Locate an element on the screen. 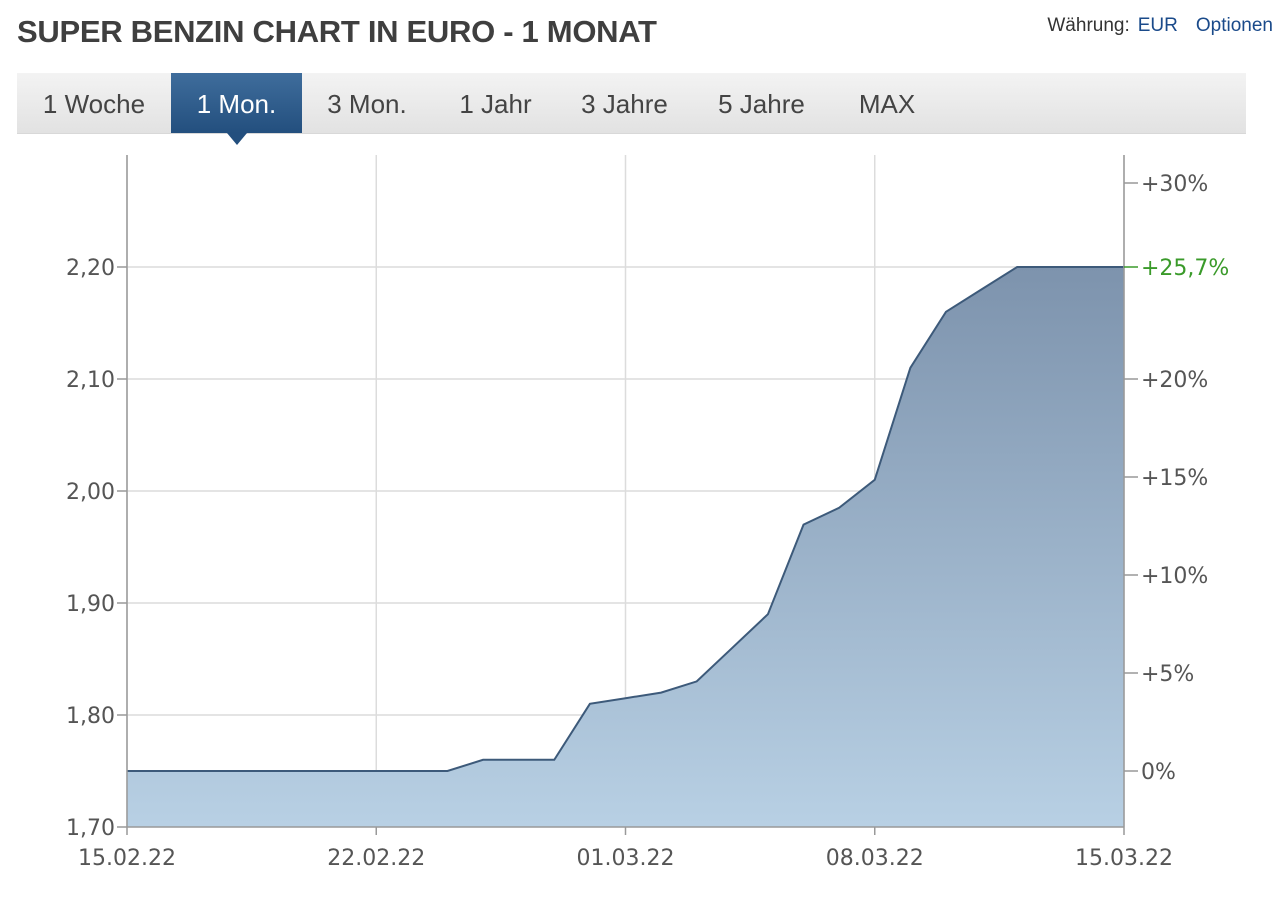 The width and height of the screenshot is (1279, 900). tab-5-years: 5 Jahre is located at coordinates (761, 104).